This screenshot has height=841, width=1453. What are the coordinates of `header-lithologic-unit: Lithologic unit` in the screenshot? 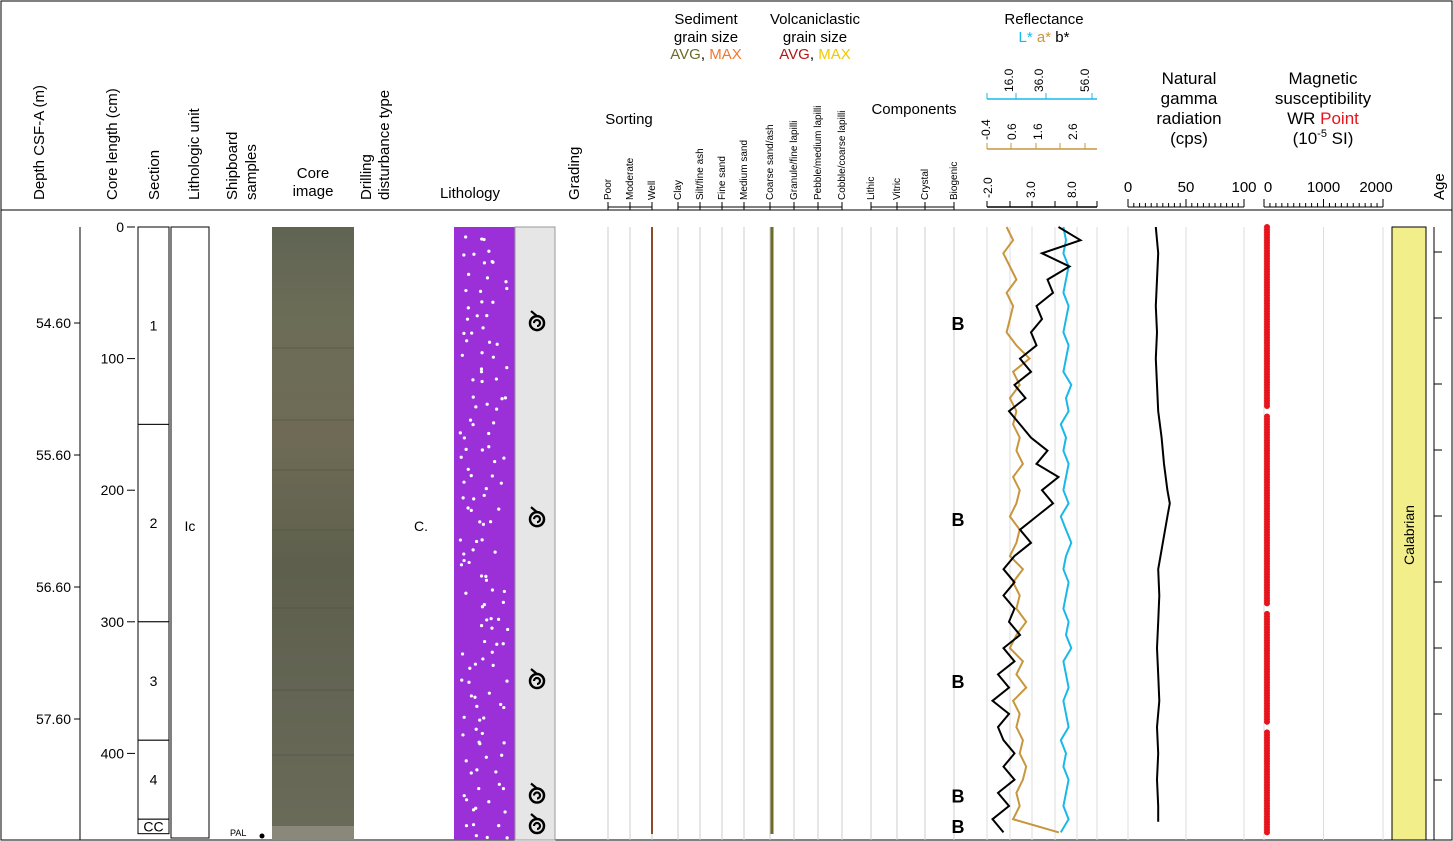 It's located at (194, 153).